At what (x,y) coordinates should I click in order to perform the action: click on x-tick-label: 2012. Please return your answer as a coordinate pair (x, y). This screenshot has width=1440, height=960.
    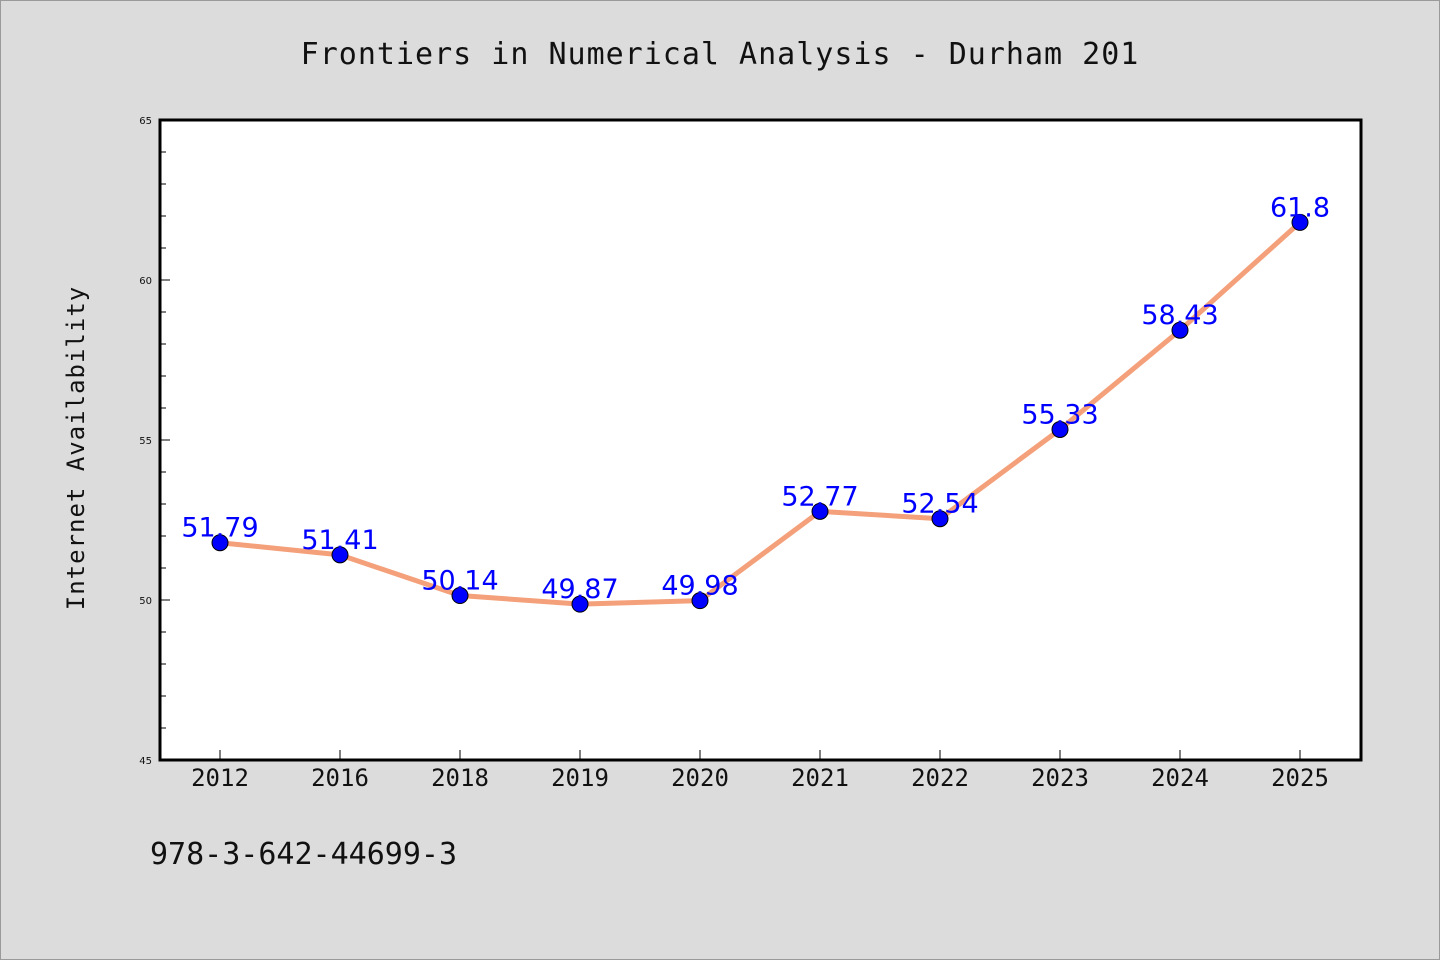
    Looking at the image, I should click on (220, 778).